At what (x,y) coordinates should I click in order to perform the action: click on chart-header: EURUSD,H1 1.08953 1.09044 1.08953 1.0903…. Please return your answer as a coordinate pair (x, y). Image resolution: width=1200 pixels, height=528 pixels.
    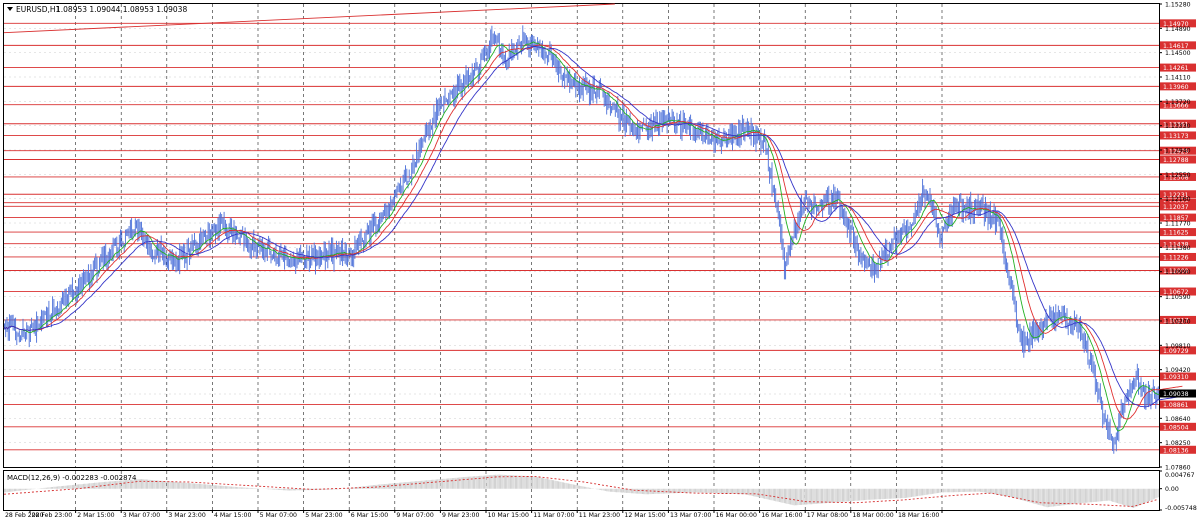
    Looking at the image, I should click on (97, 9).